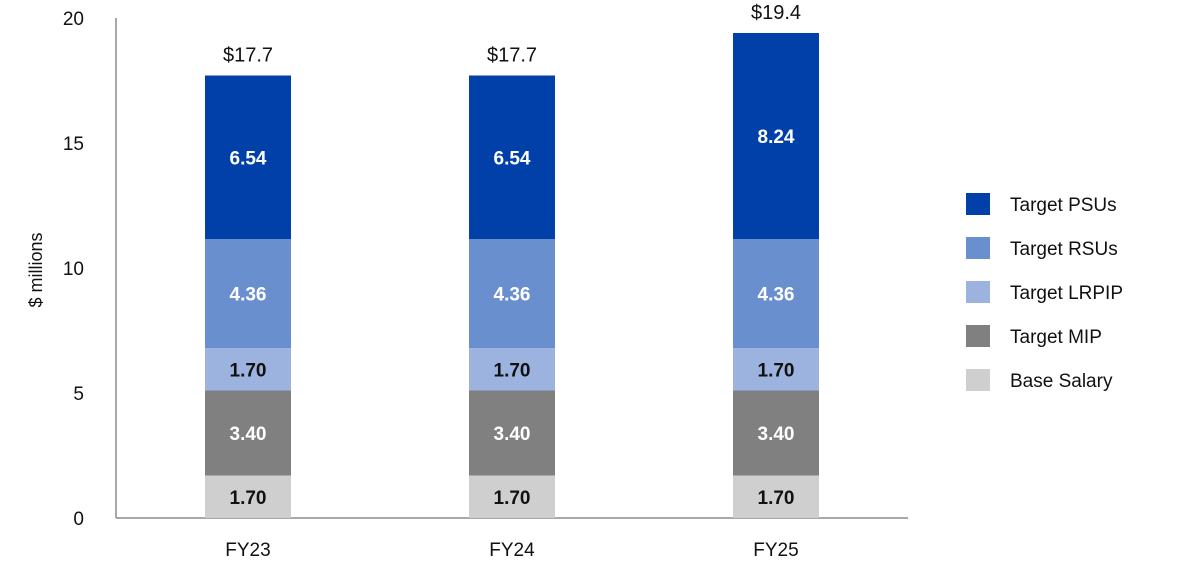  What do you see at coordinates (1064, 249) in the screenshot?
I see `legend-label: Target RSUs` at bounding box center [1064, 249].